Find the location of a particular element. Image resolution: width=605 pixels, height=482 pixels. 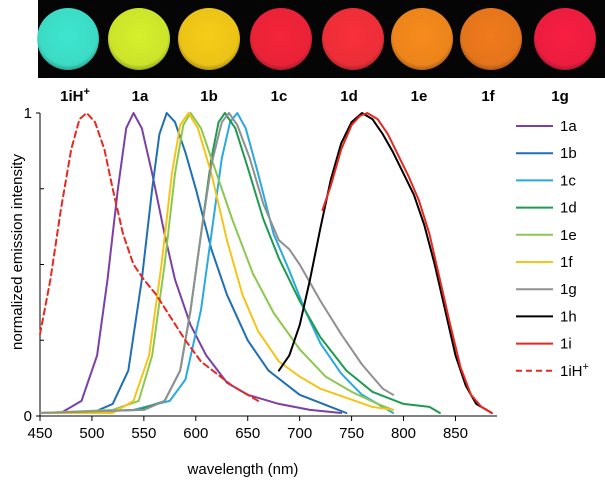

x-tick-label: 600 is located at coordinates (195, 433).